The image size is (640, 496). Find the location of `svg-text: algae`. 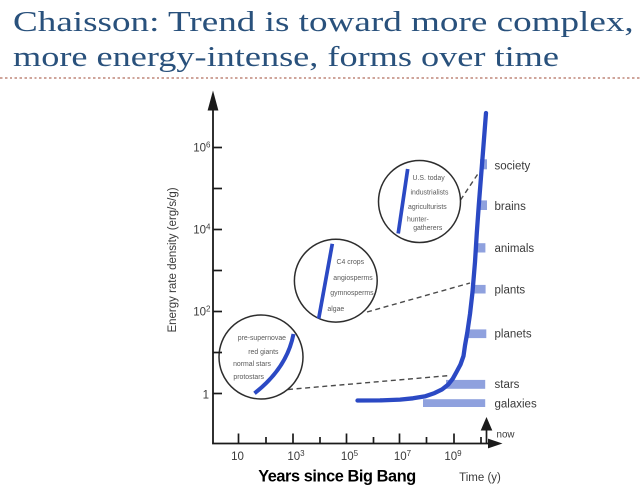

svg-text: algae is located at coordinates (335, 309).